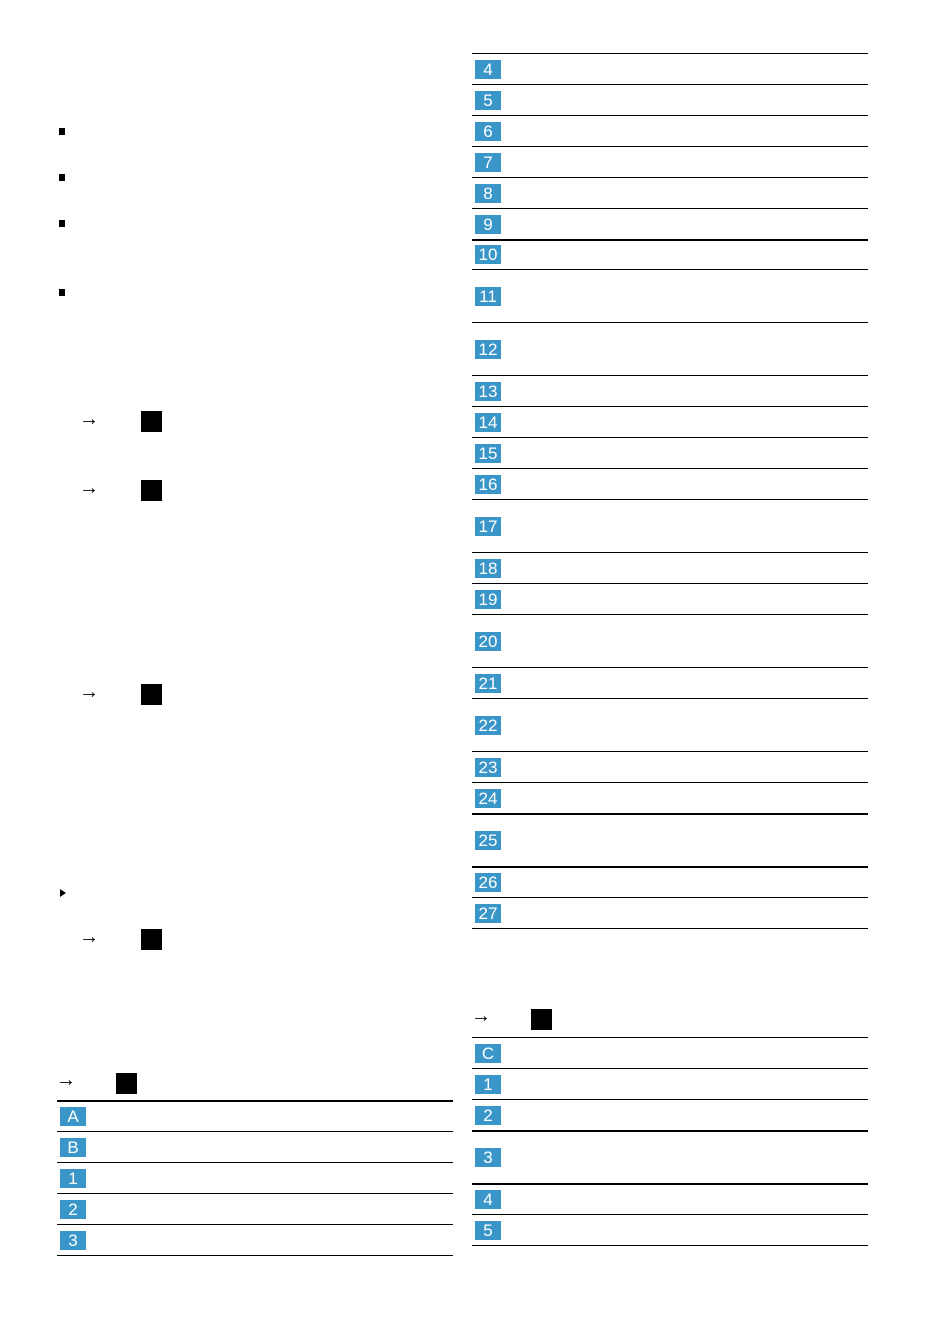 This screenshot has height=1324, width=933. What do you see at coordinates (488, 131) in the screenshot?
I see `row-badge: 6` at bounding box center [488, 131].